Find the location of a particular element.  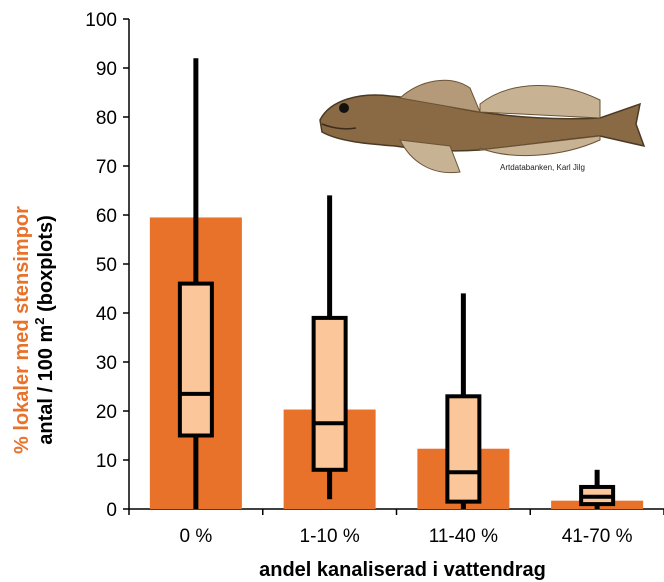

y-tick-label: 60 is located at coordinates (106, 216).